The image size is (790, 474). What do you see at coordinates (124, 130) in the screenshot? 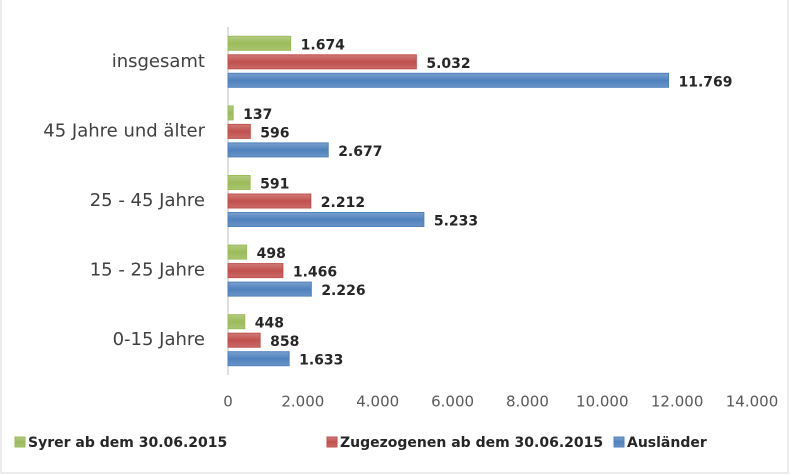
I see `y-tick-label: 45 Jahre und älter` at bounding box center [124, 130].